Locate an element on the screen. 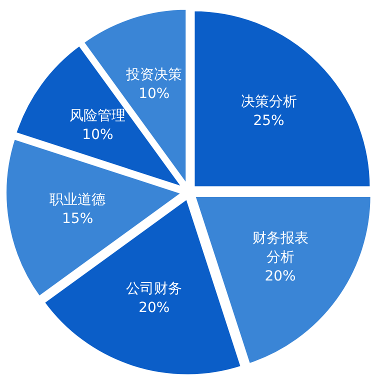 The height and width of the screenshot is (389, 378). slice-label: 决策分析 is located at coordinates (268, 102).